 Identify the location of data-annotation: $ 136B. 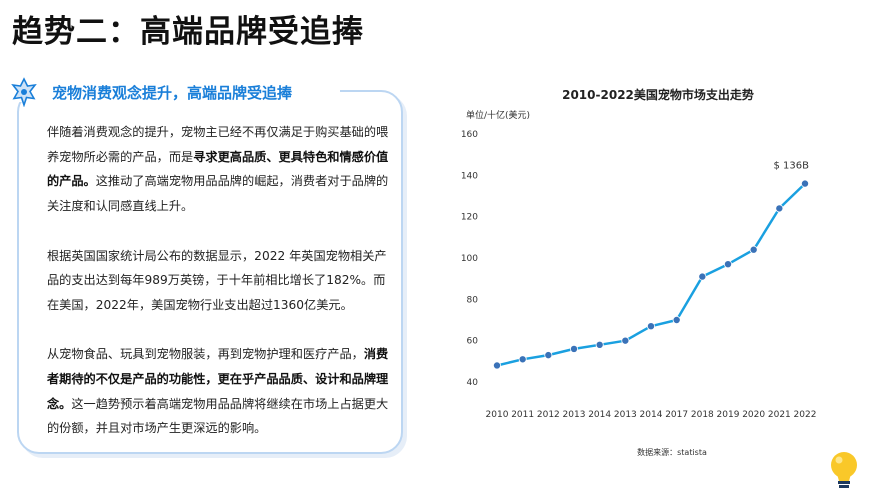
(792, 166).